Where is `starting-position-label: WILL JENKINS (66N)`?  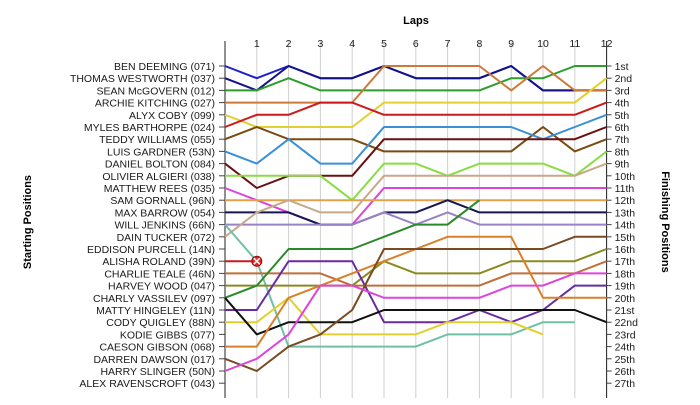
starting-position-label: WILL JENKINS (66N) is located at coordinates (164, 226).